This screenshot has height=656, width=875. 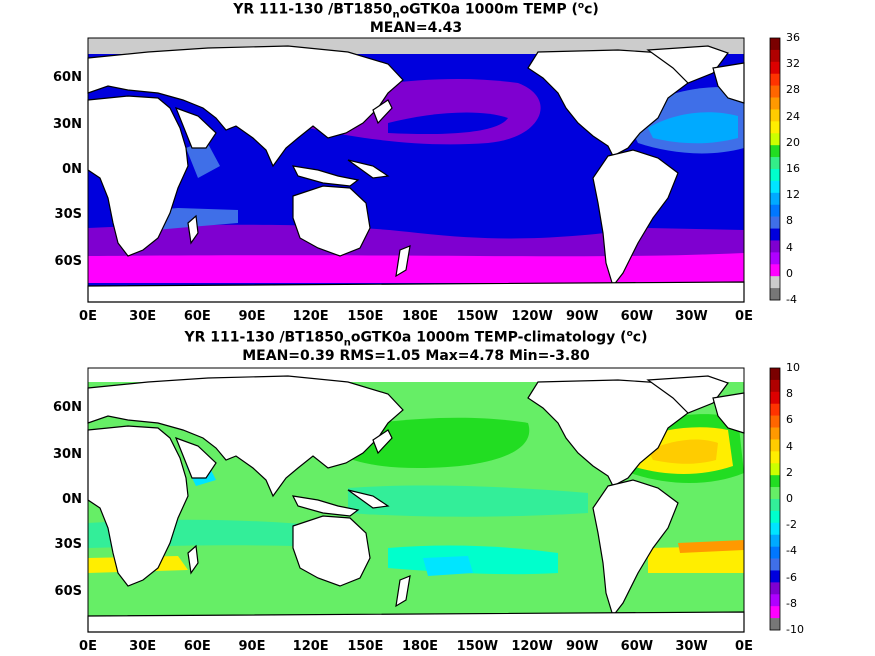 What do you see at coordinates (793, 90) in the screenshot?
I see `colorbar-tick-label: 28` at bounding box center [793, 90].